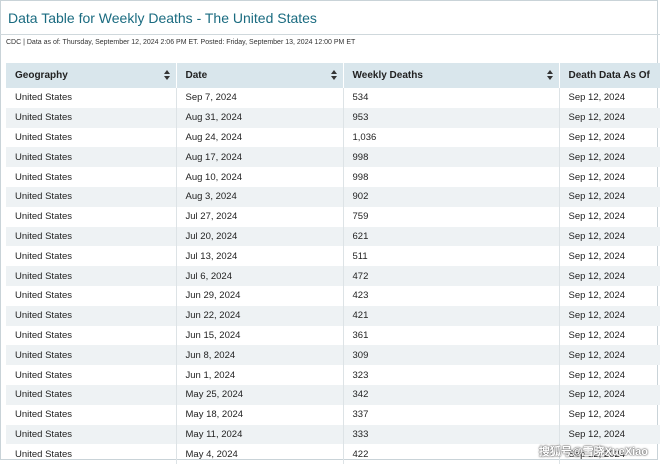 The width and height of the screenshot is (660, 464). What do you see at coordinates (196, 75) in the screenshot?
I see `column-header-label: Date` at bounding box center [196, 75].